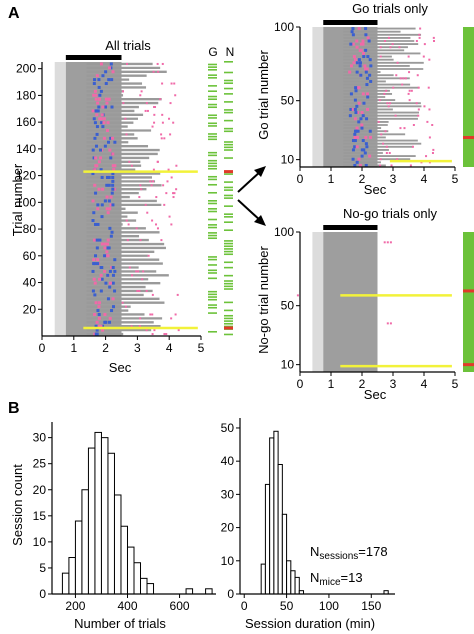 Image resolution: width=474 pixels, height=634 pixels. What do you see at coordinates (375, 189) in the screenshot?
I see `raster-go-xlabel: Sec` at bounding box center [375, 189].